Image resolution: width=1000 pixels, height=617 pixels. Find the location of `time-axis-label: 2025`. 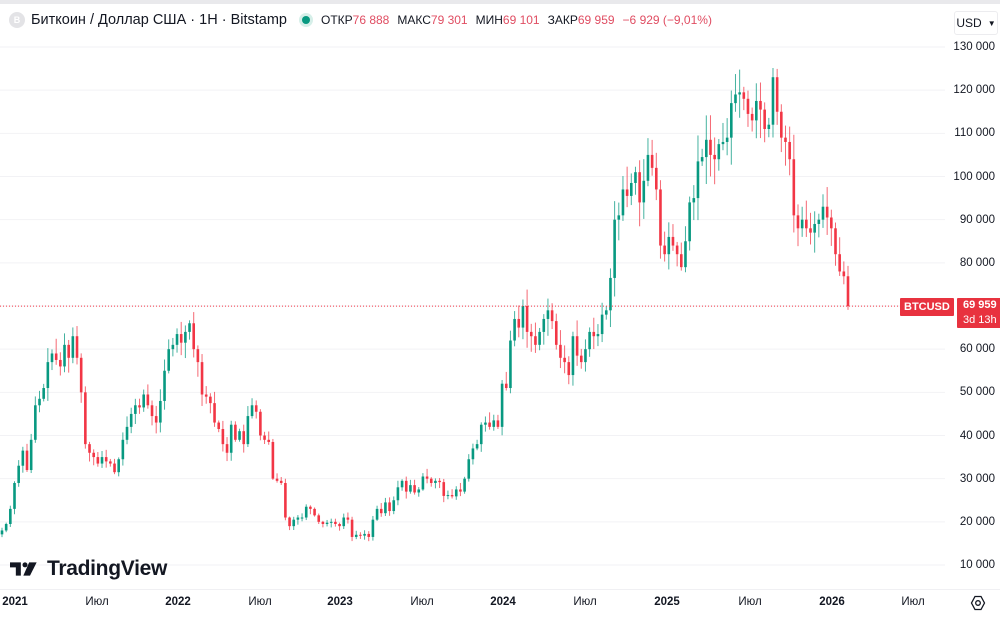

time-axis-label: 2025 is located at coordinates (667, 602).